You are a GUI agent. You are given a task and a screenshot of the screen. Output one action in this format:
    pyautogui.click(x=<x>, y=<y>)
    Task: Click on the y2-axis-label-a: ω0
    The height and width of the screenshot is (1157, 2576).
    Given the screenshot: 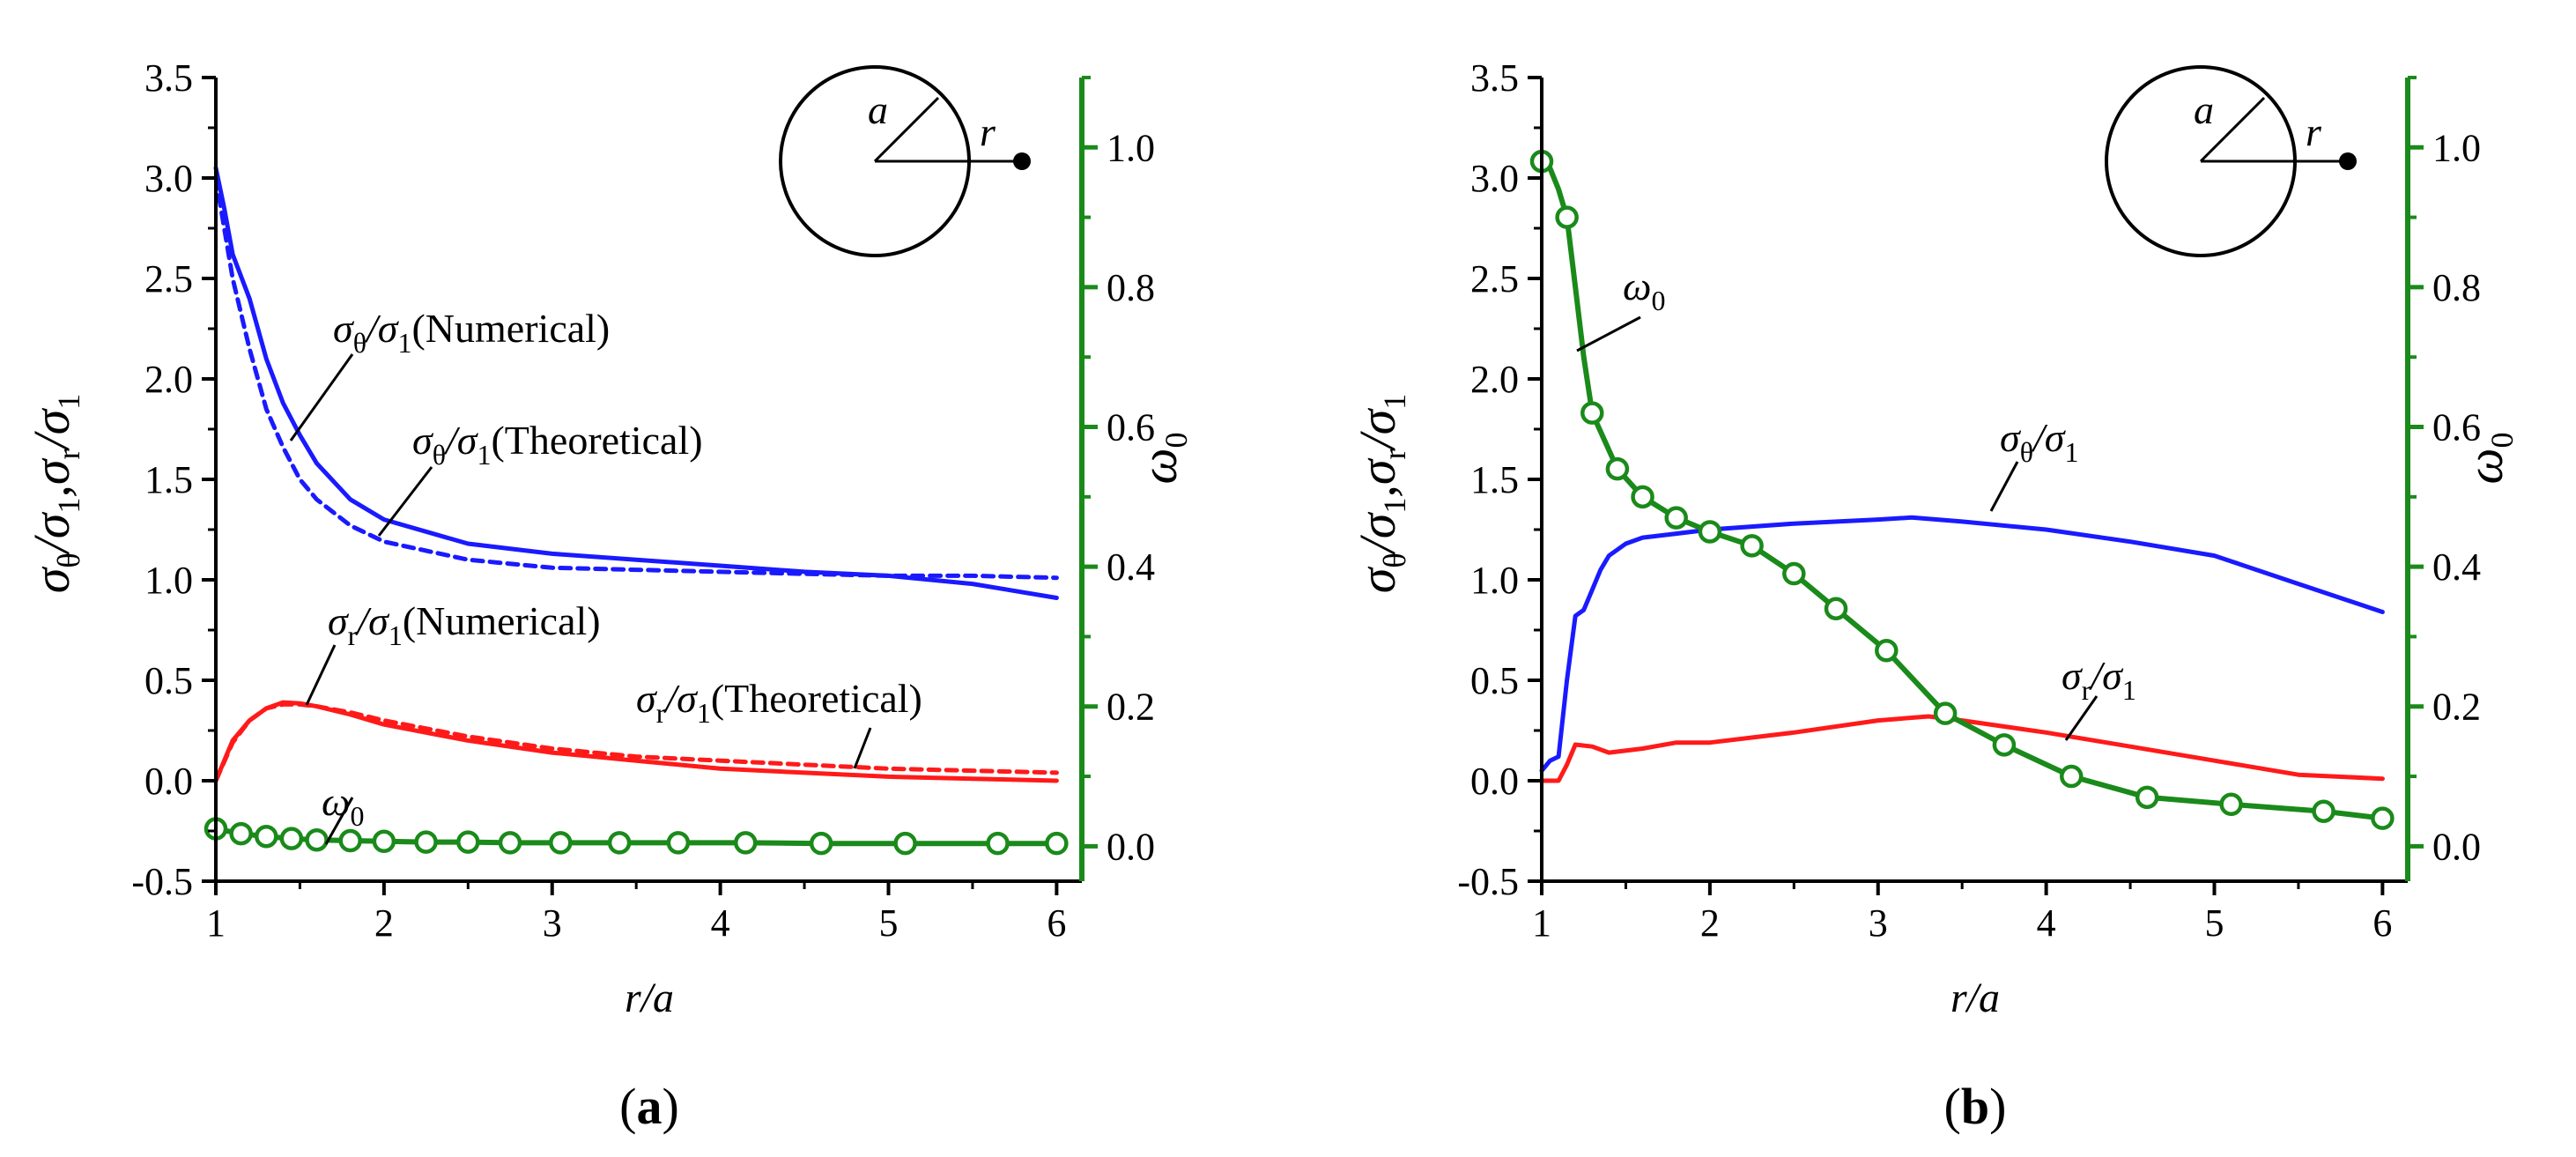 What is the action you would take?
    pyautogui.click(x=1162, y=459)
    